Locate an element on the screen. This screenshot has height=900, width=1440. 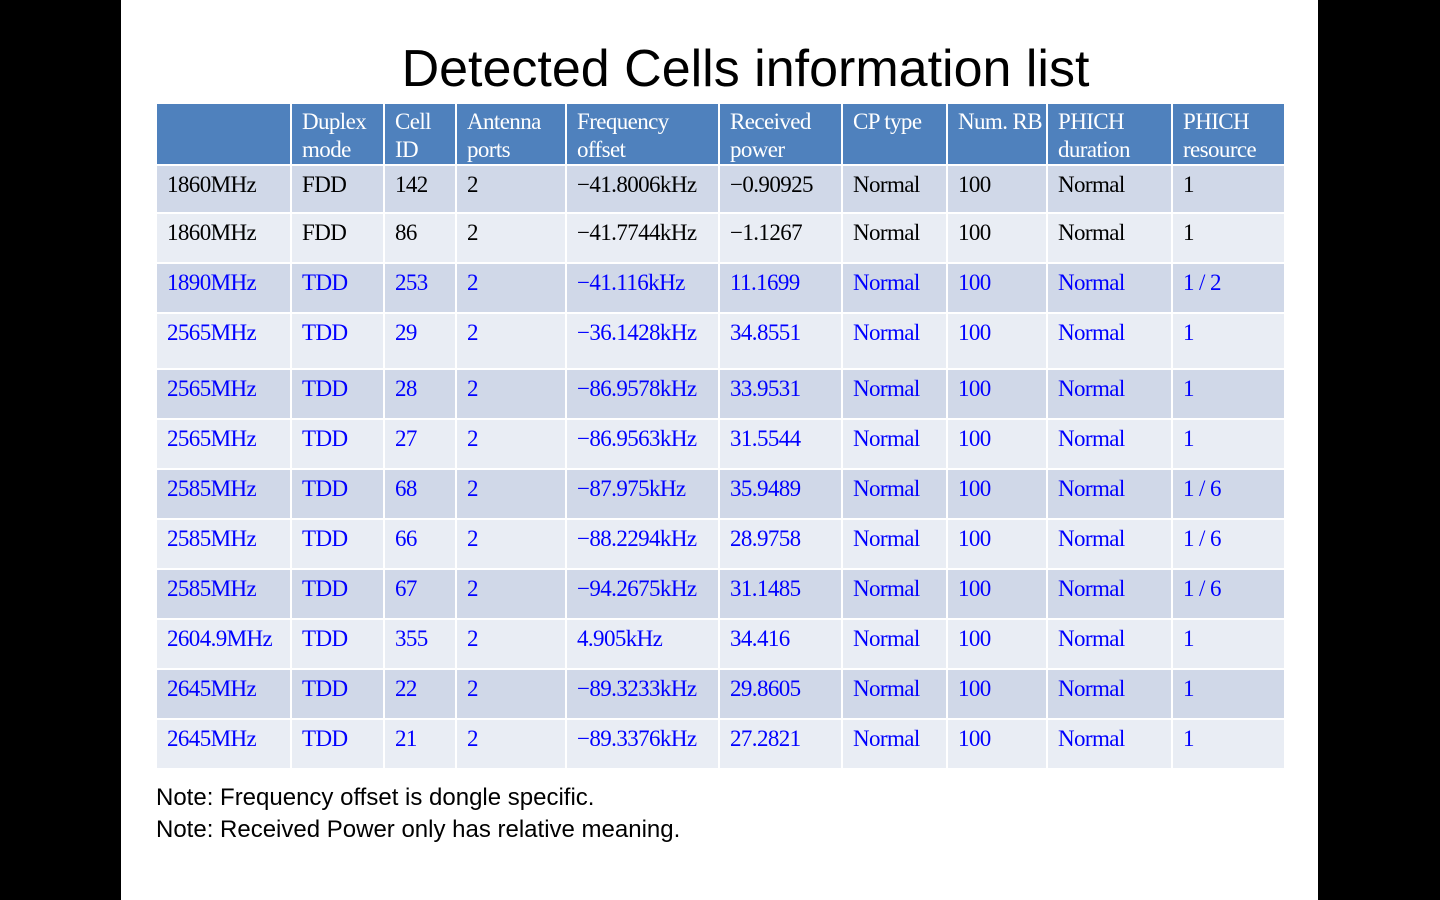
cell-phich-resource: 1 / 6 is located at coordinates (1228, 594).